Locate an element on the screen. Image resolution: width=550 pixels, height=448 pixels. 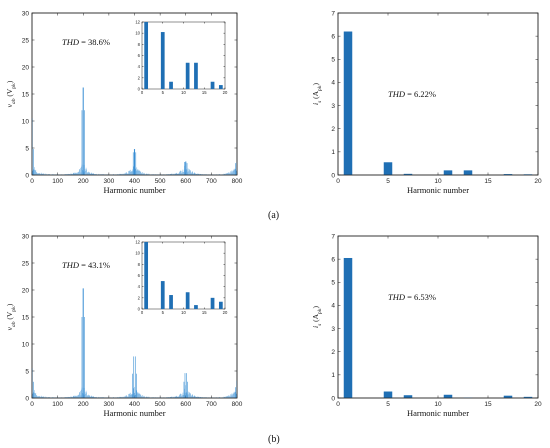
chart-b-left-ytick-label: 20 is located at coordinates (26, 290).